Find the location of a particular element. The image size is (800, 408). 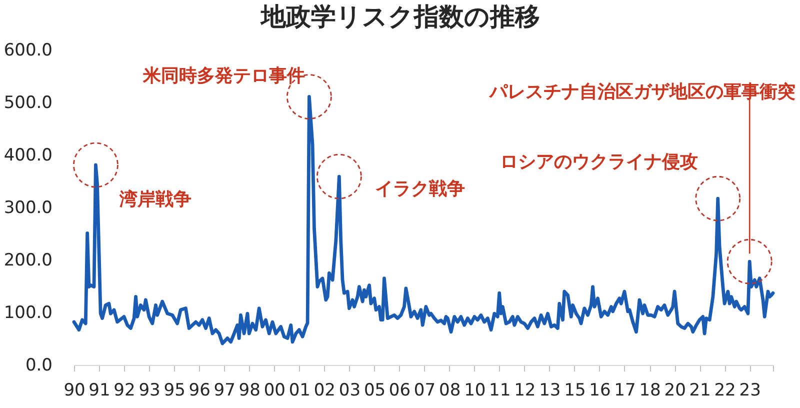

x-tick-label: 20 is located at coordinates (675, 390).